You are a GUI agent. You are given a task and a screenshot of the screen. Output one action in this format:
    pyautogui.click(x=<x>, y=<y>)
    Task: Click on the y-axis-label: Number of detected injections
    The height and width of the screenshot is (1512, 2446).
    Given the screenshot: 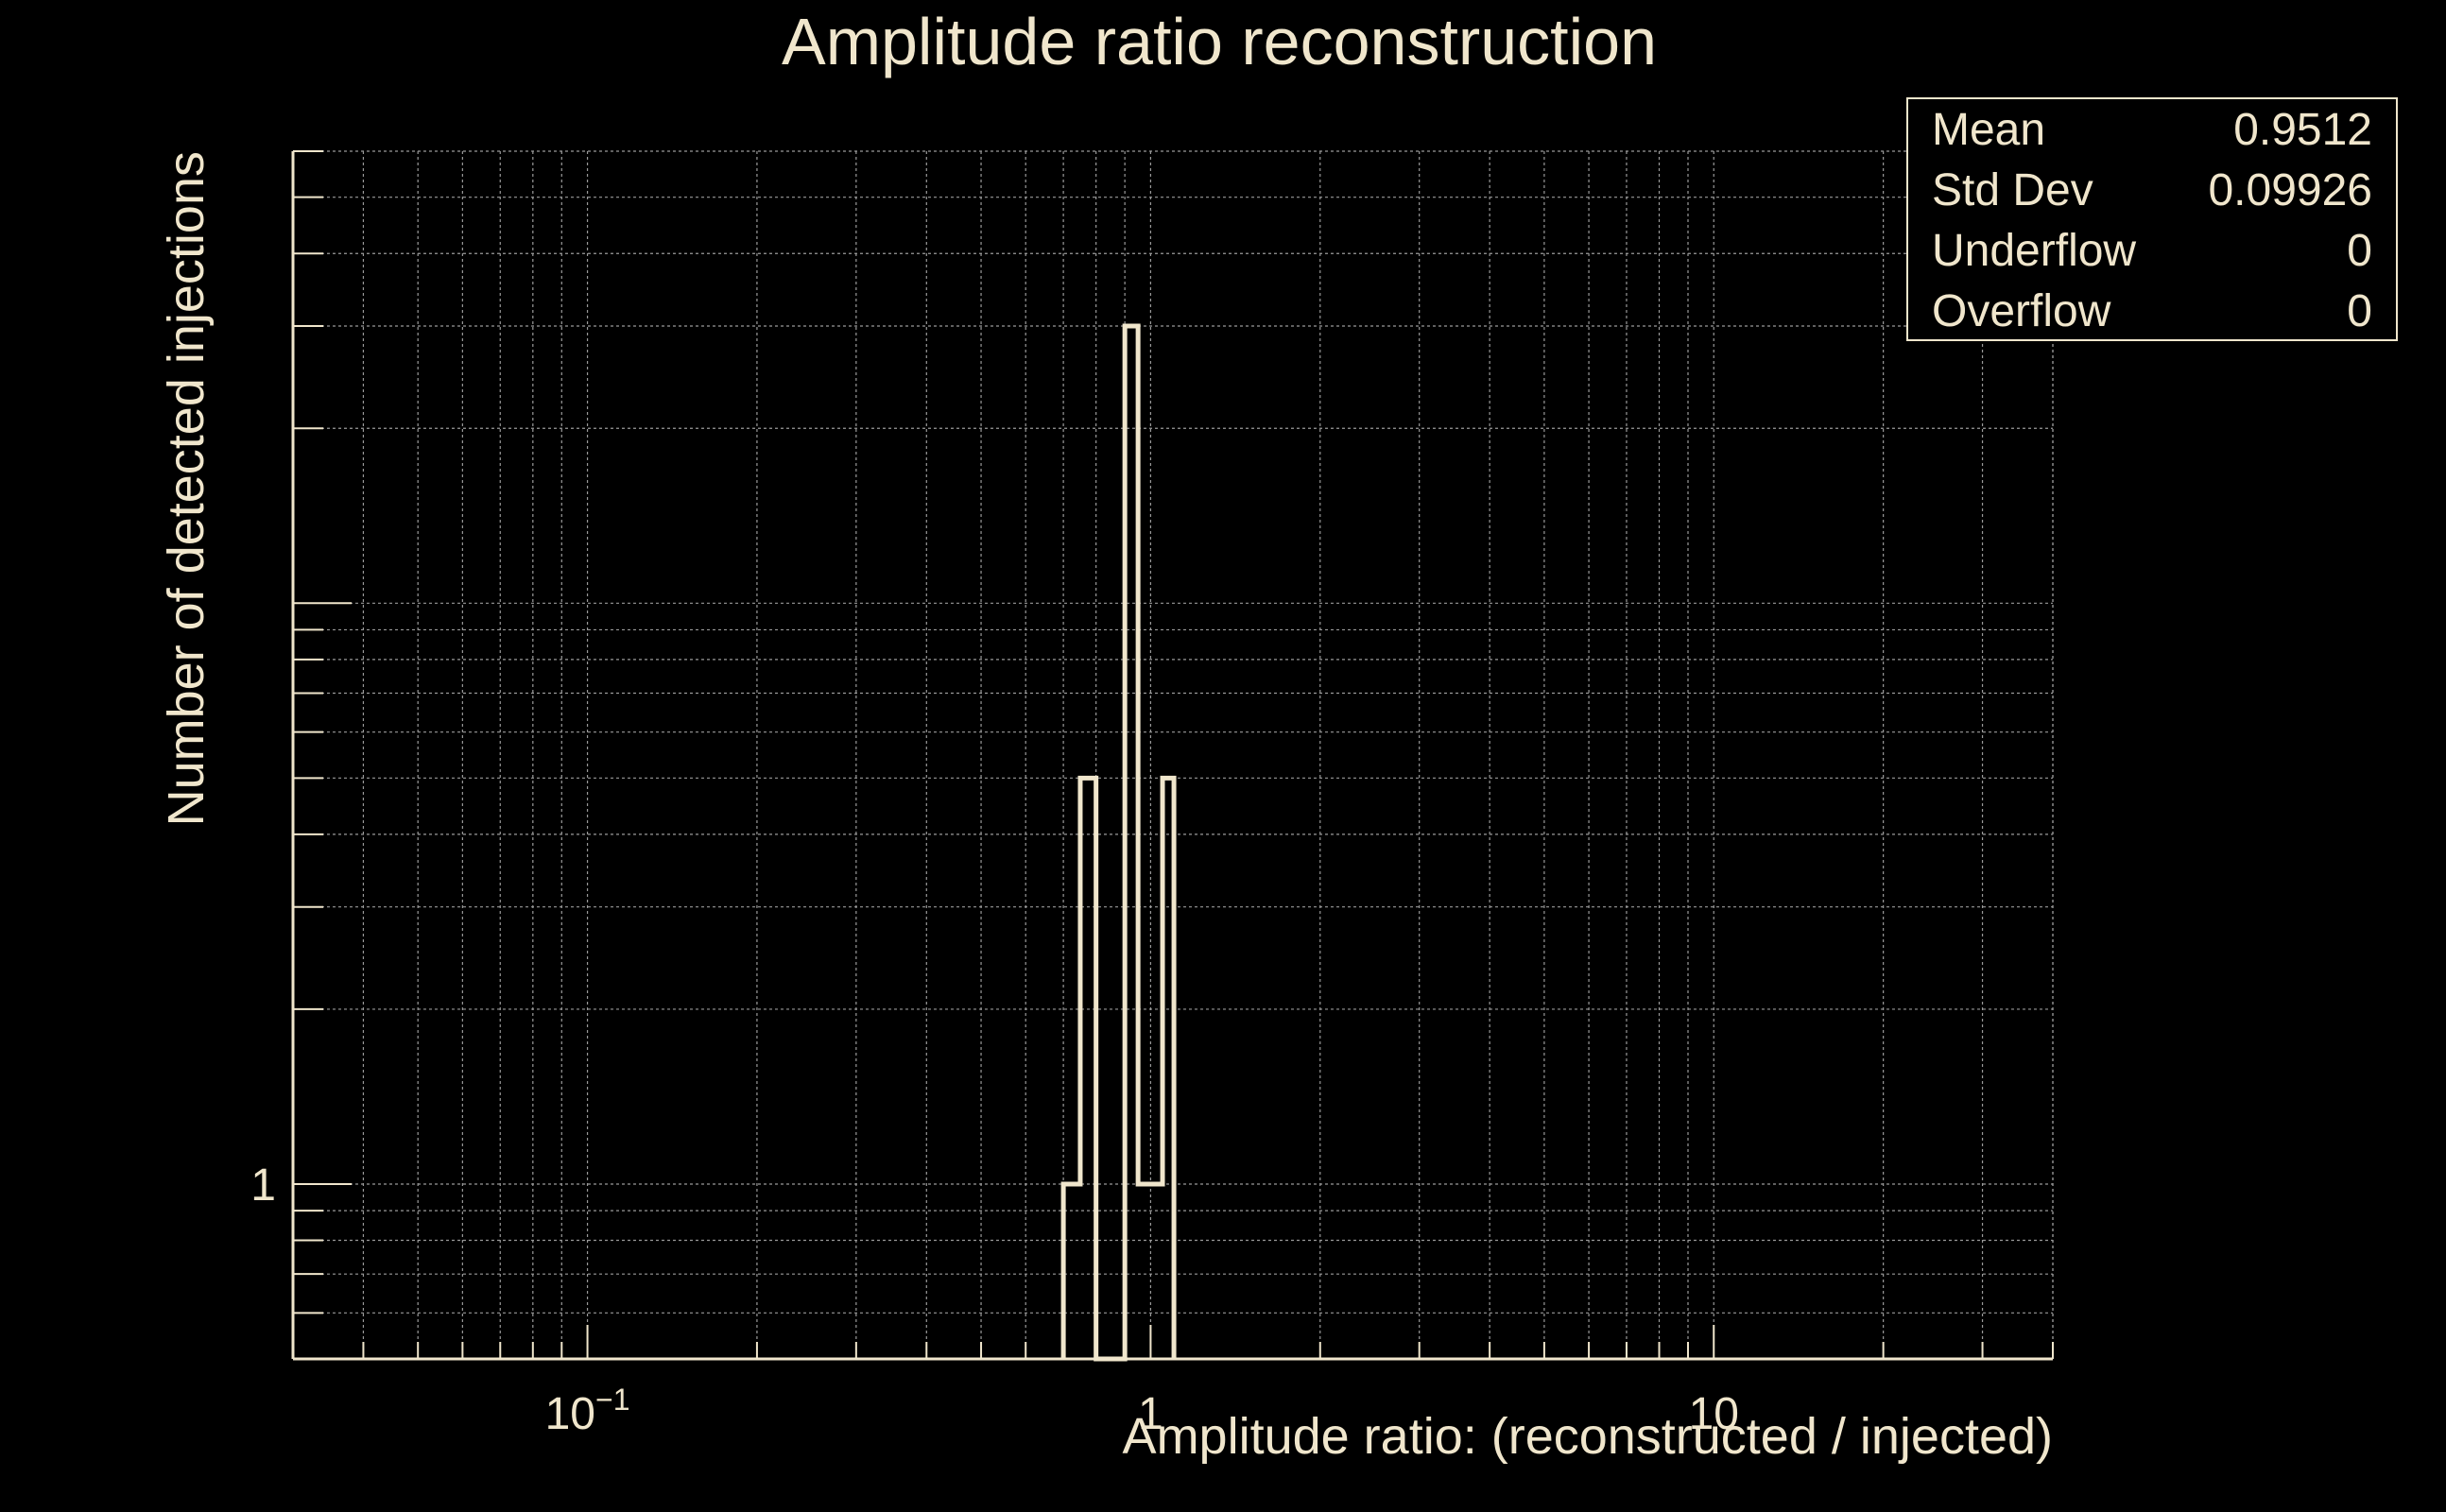 What is the action you would take?
    pyautogui.click(x=187, y=488)
    